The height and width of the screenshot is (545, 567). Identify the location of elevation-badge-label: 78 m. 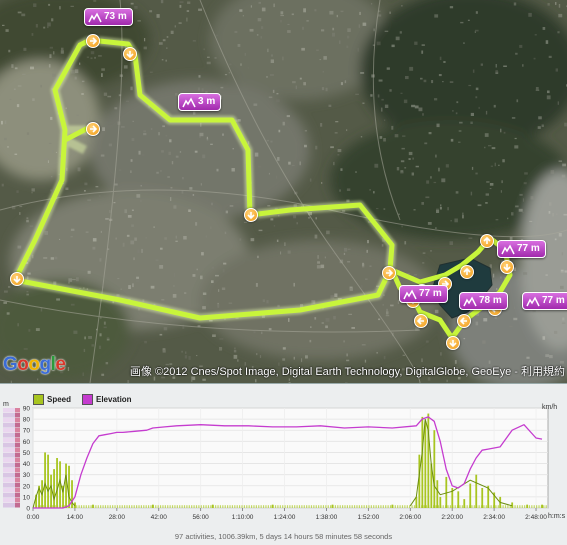
(490, 301).